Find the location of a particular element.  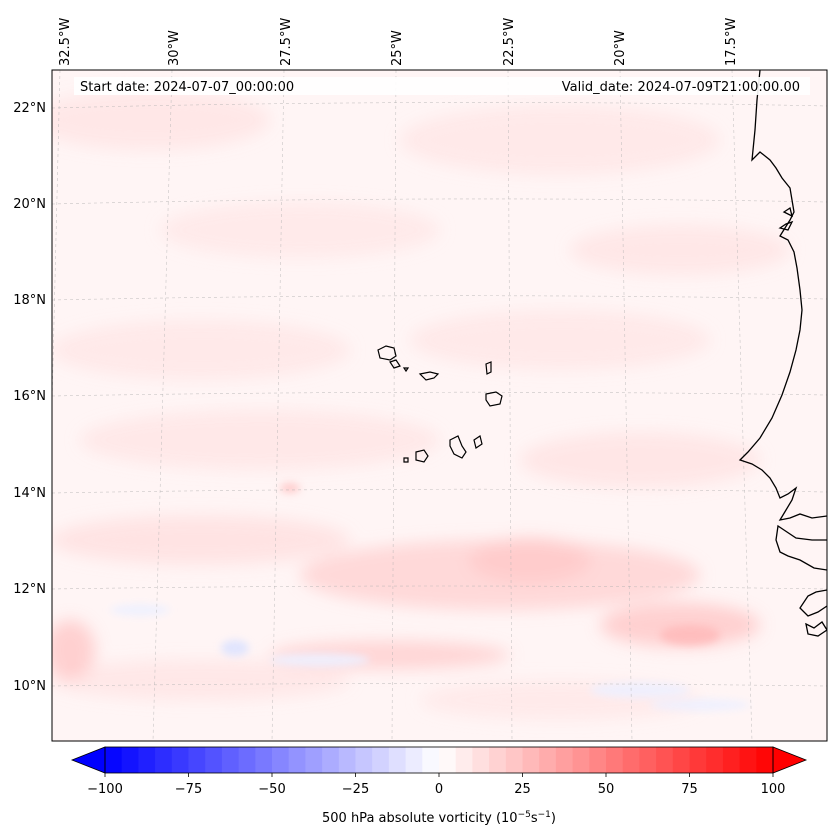

lat-label: 12°N is located at coordinates (29, 589).